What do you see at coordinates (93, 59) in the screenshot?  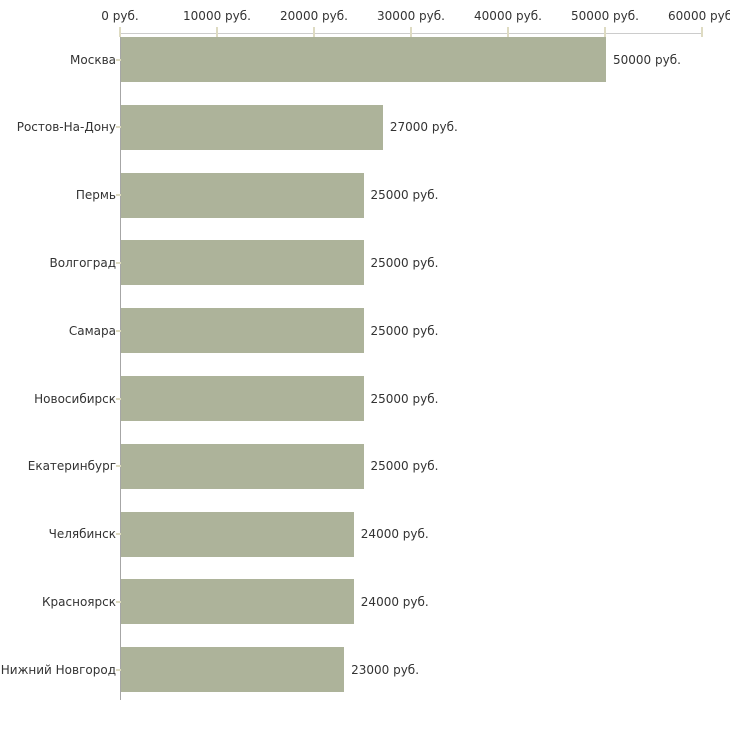 I see `category-label: Москва` at bounding box center [93, 59].